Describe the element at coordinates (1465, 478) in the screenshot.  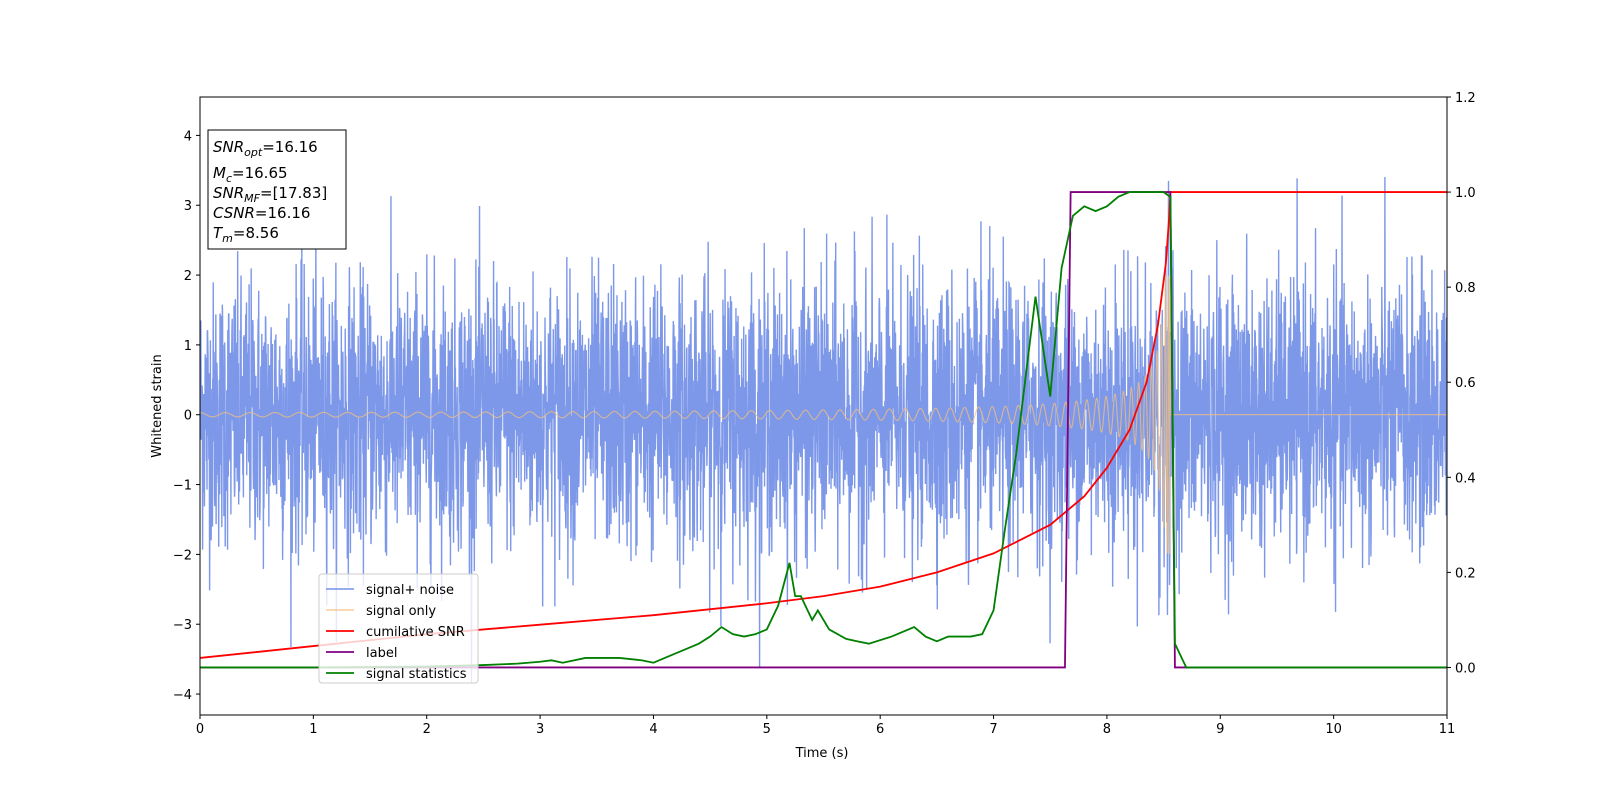
I see `y2-tick-label: 0.4` at that location.